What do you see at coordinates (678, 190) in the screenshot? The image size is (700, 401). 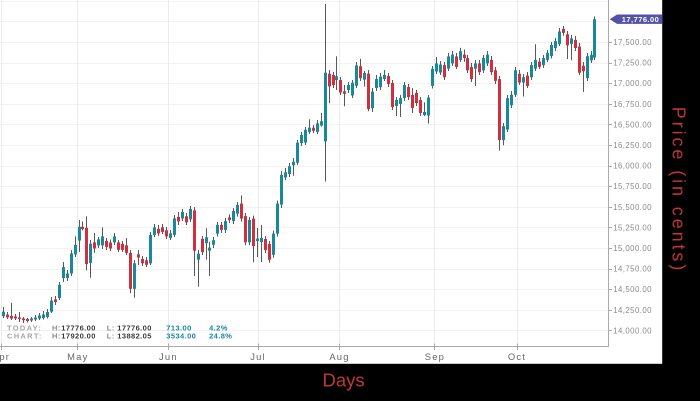 I see `svg-text: Price (in cents)` at bounding box center [678, 190].